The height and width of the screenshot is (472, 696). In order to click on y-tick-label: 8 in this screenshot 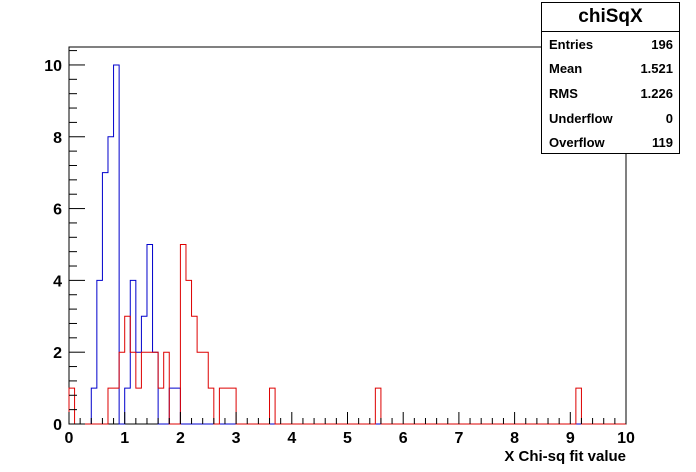, I will do `click(57, 138)`.